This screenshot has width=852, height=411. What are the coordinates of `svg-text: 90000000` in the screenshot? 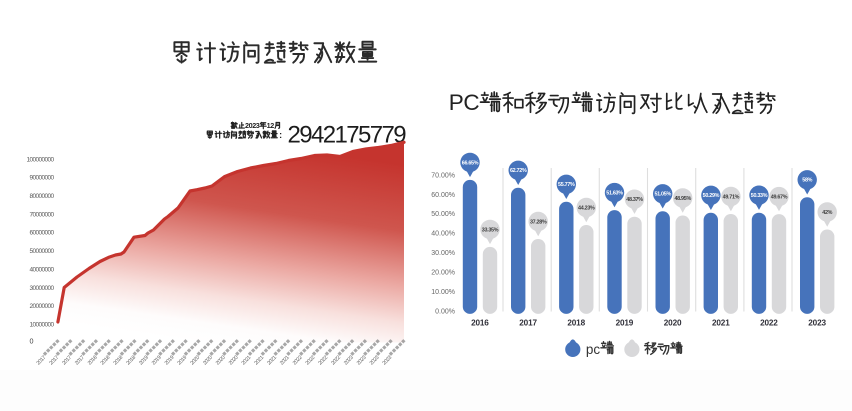 It's located at (42, 178).